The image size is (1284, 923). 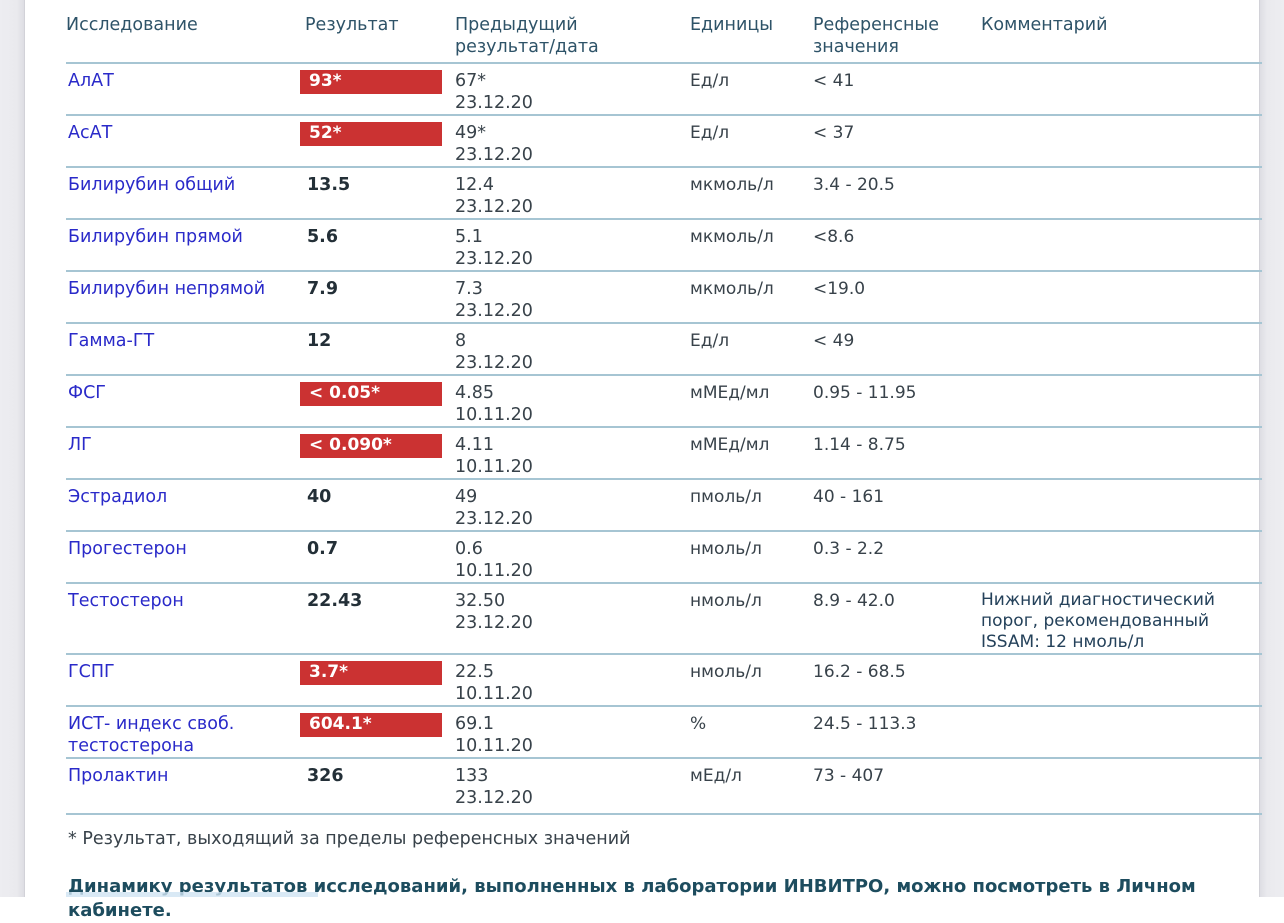 I want to click on reference-range: < 41, so click(x=834, y=81).